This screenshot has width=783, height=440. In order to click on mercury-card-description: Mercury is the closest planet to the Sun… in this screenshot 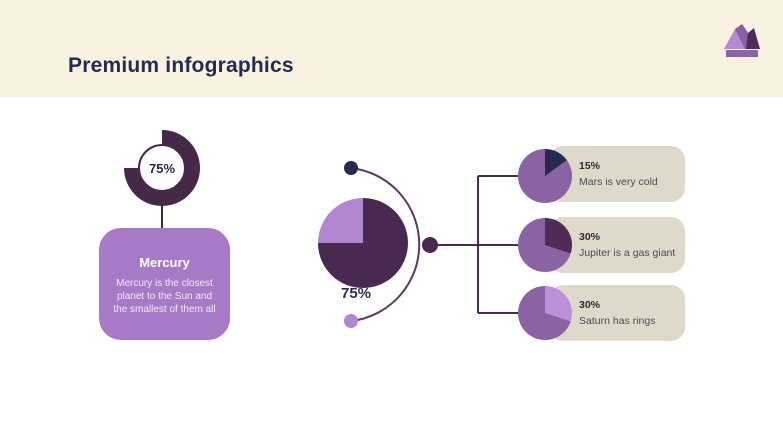, I will do `click(164, 296)`.